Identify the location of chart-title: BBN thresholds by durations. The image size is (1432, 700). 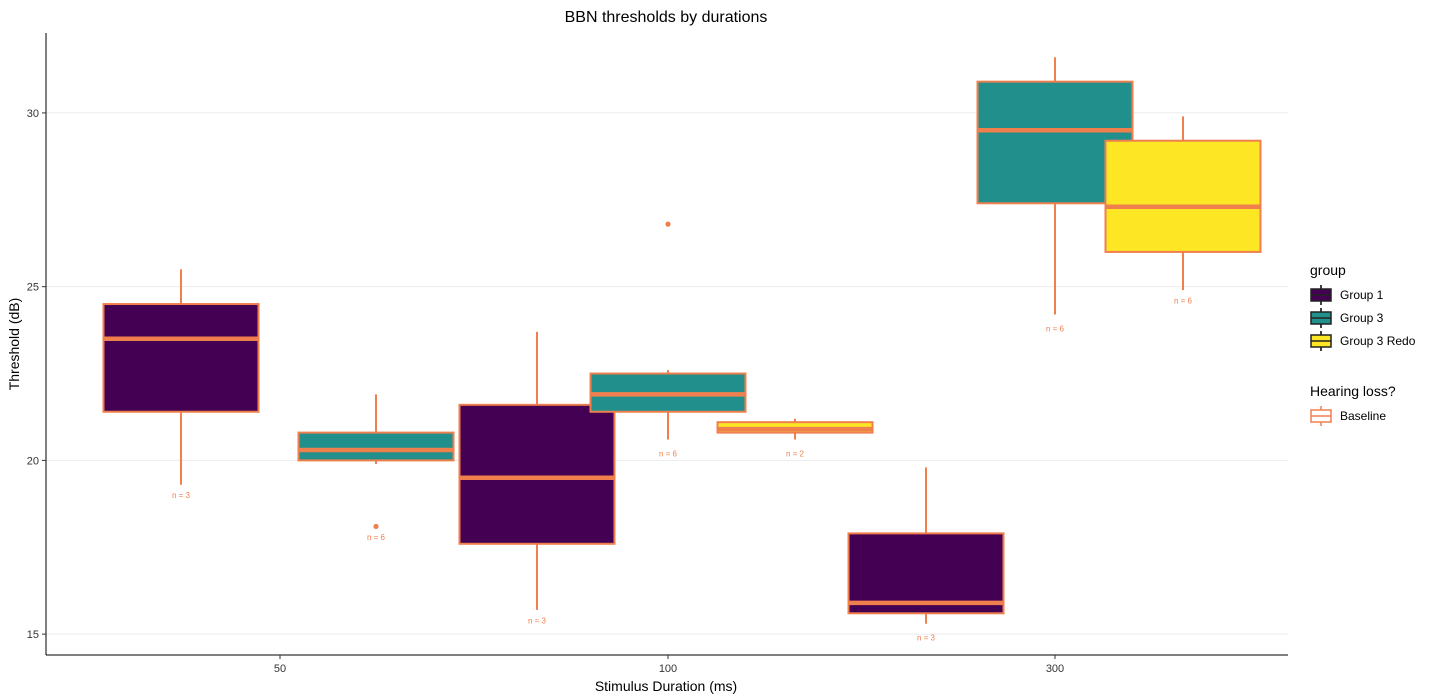
(666, 17).